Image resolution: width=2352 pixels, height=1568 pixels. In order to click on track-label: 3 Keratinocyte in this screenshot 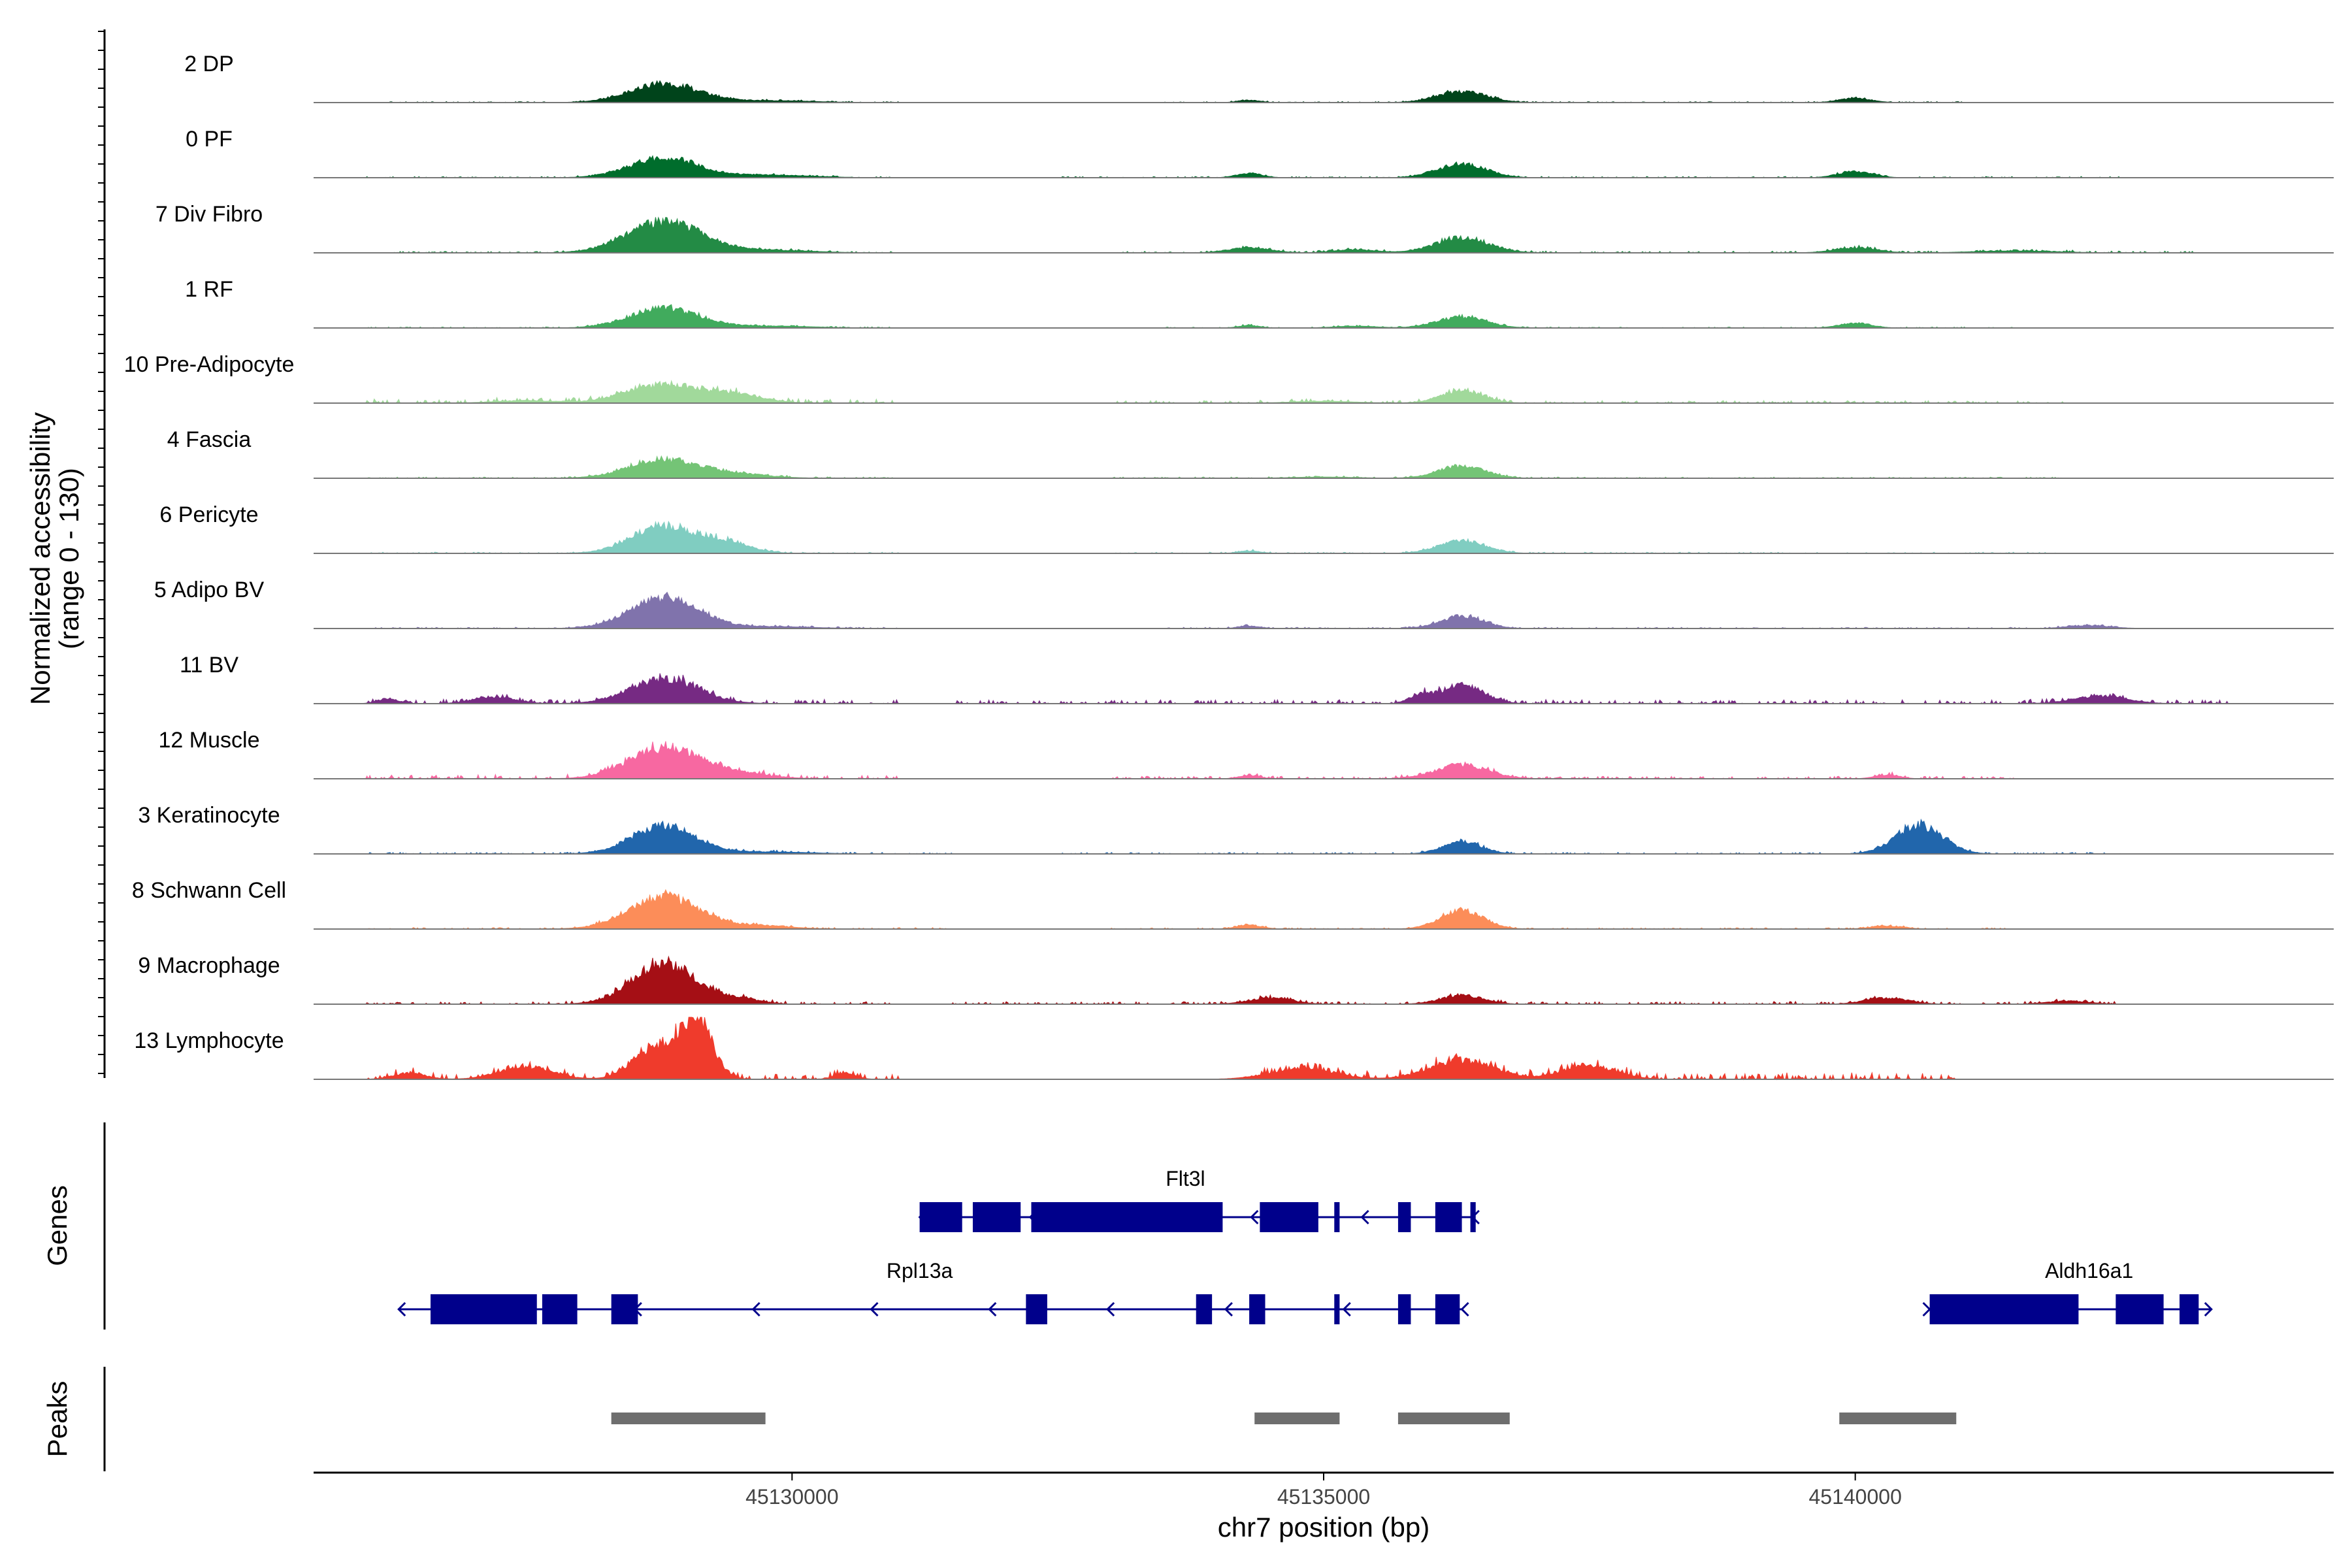, I will do `click(209, 815)`.